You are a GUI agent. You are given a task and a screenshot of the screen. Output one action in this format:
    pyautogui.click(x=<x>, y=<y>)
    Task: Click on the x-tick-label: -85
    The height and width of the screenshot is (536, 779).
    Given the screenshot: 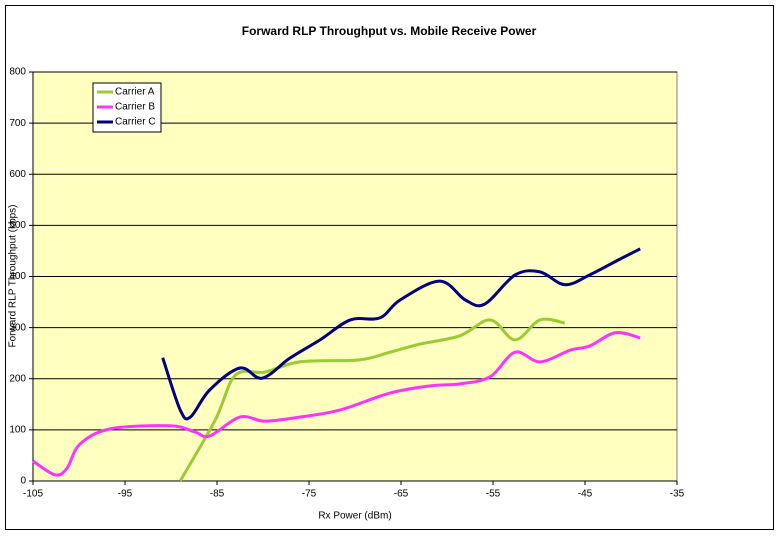 What is the action you would take?
    pyautogui.click(x=217, y=494)
    